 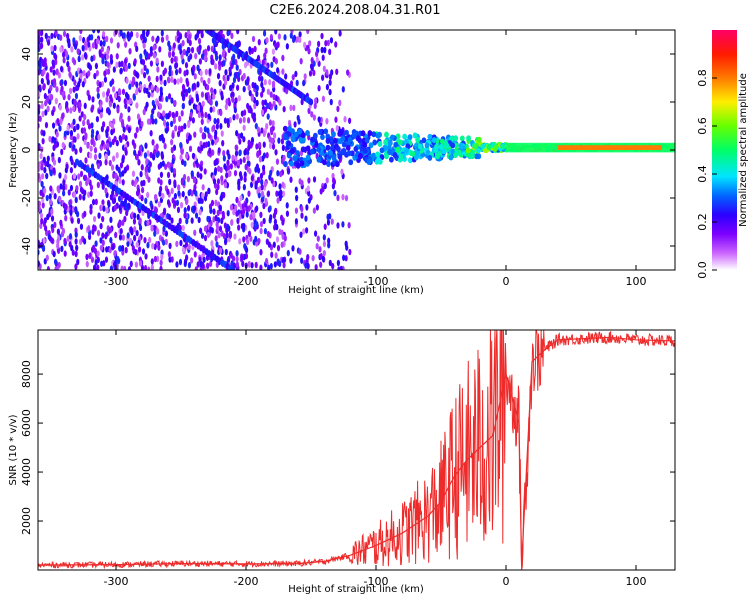 I want to click on colorbar-label: Normalized spectral amplitude, so click(x=743, y=150).